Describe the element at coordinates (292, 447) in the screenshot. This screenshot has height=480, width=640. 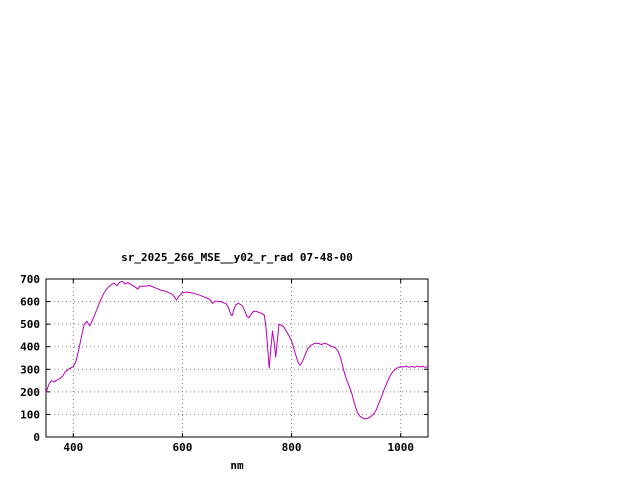
I see `x-tick-label: 800` at that location.